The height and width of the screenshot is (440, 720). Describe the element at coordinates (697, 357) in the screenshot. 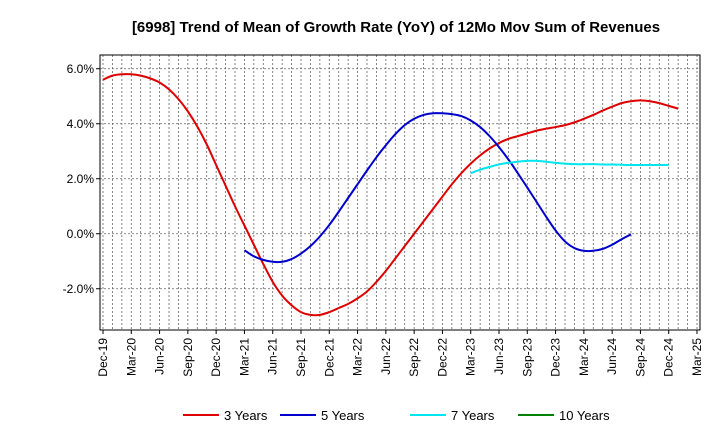

I see `x-tick-label: Mar-25` at that location.